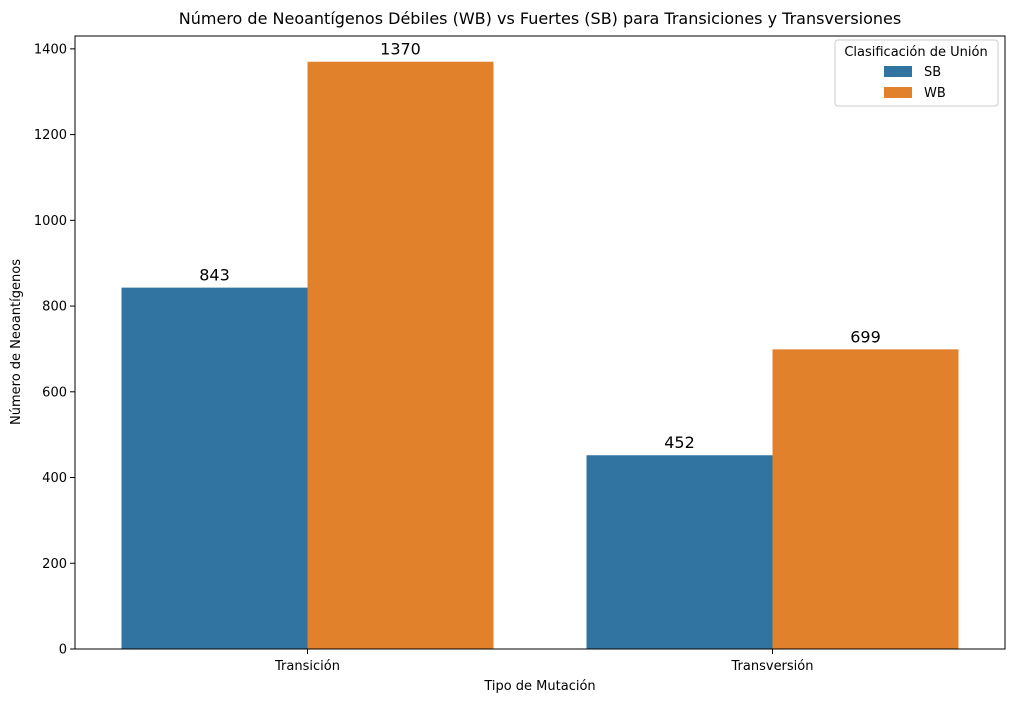  I want to click on data-label-wb-1: 1370, so click(400, 49).